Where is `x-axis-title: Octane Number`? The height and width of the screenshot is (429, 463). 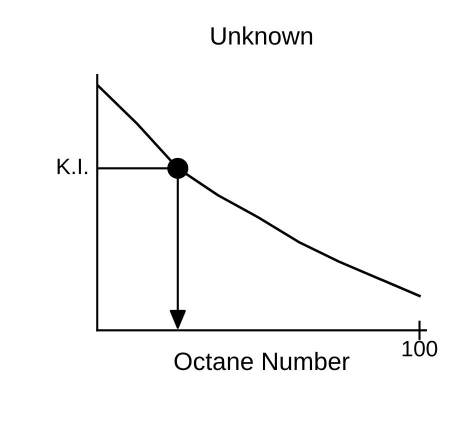 x-axis-title: Octane Number is located at coordinates (262, 361).